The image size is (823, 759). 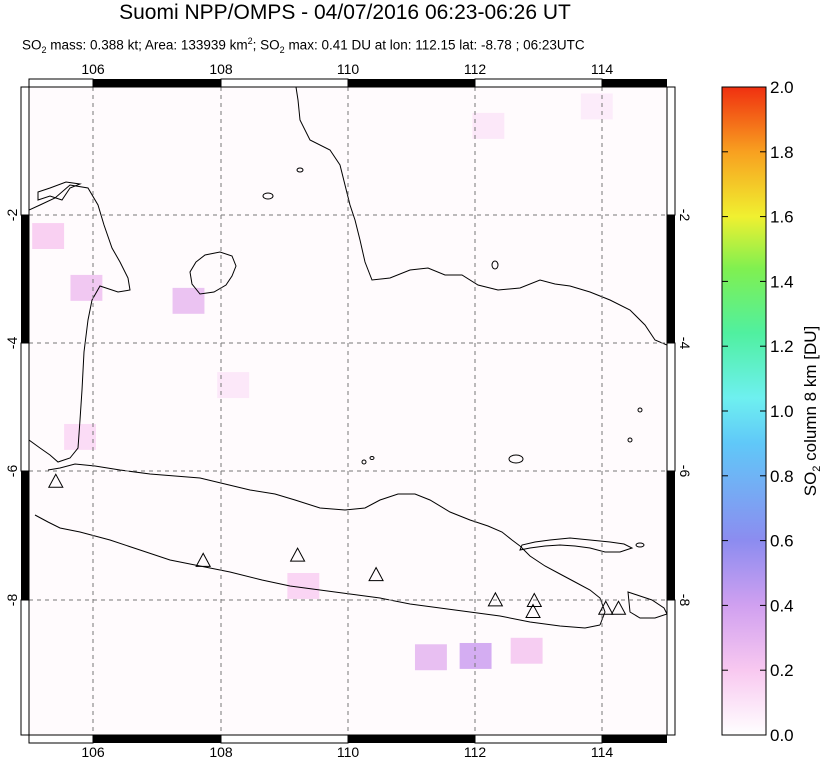 I want to click on colorbar-tick-label: 0.8, so click(x=782, y=476).